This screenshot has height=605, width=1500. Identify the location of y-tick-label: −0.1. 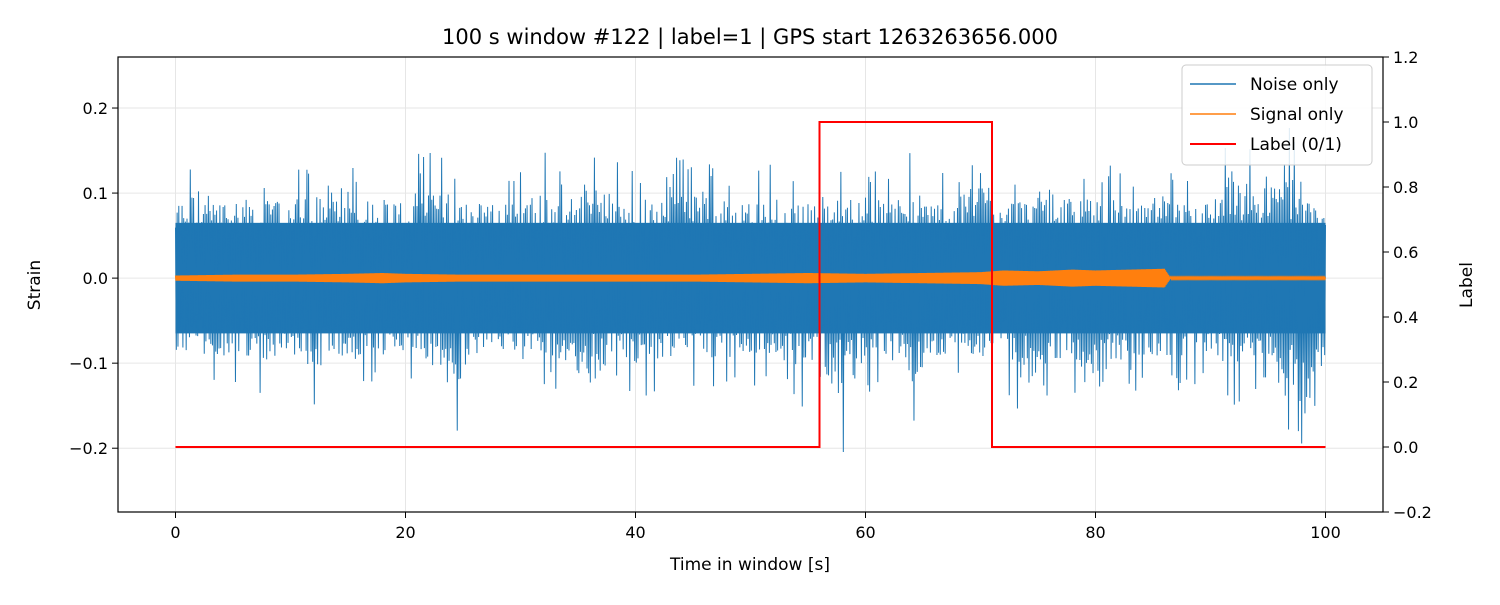
(88, 363).